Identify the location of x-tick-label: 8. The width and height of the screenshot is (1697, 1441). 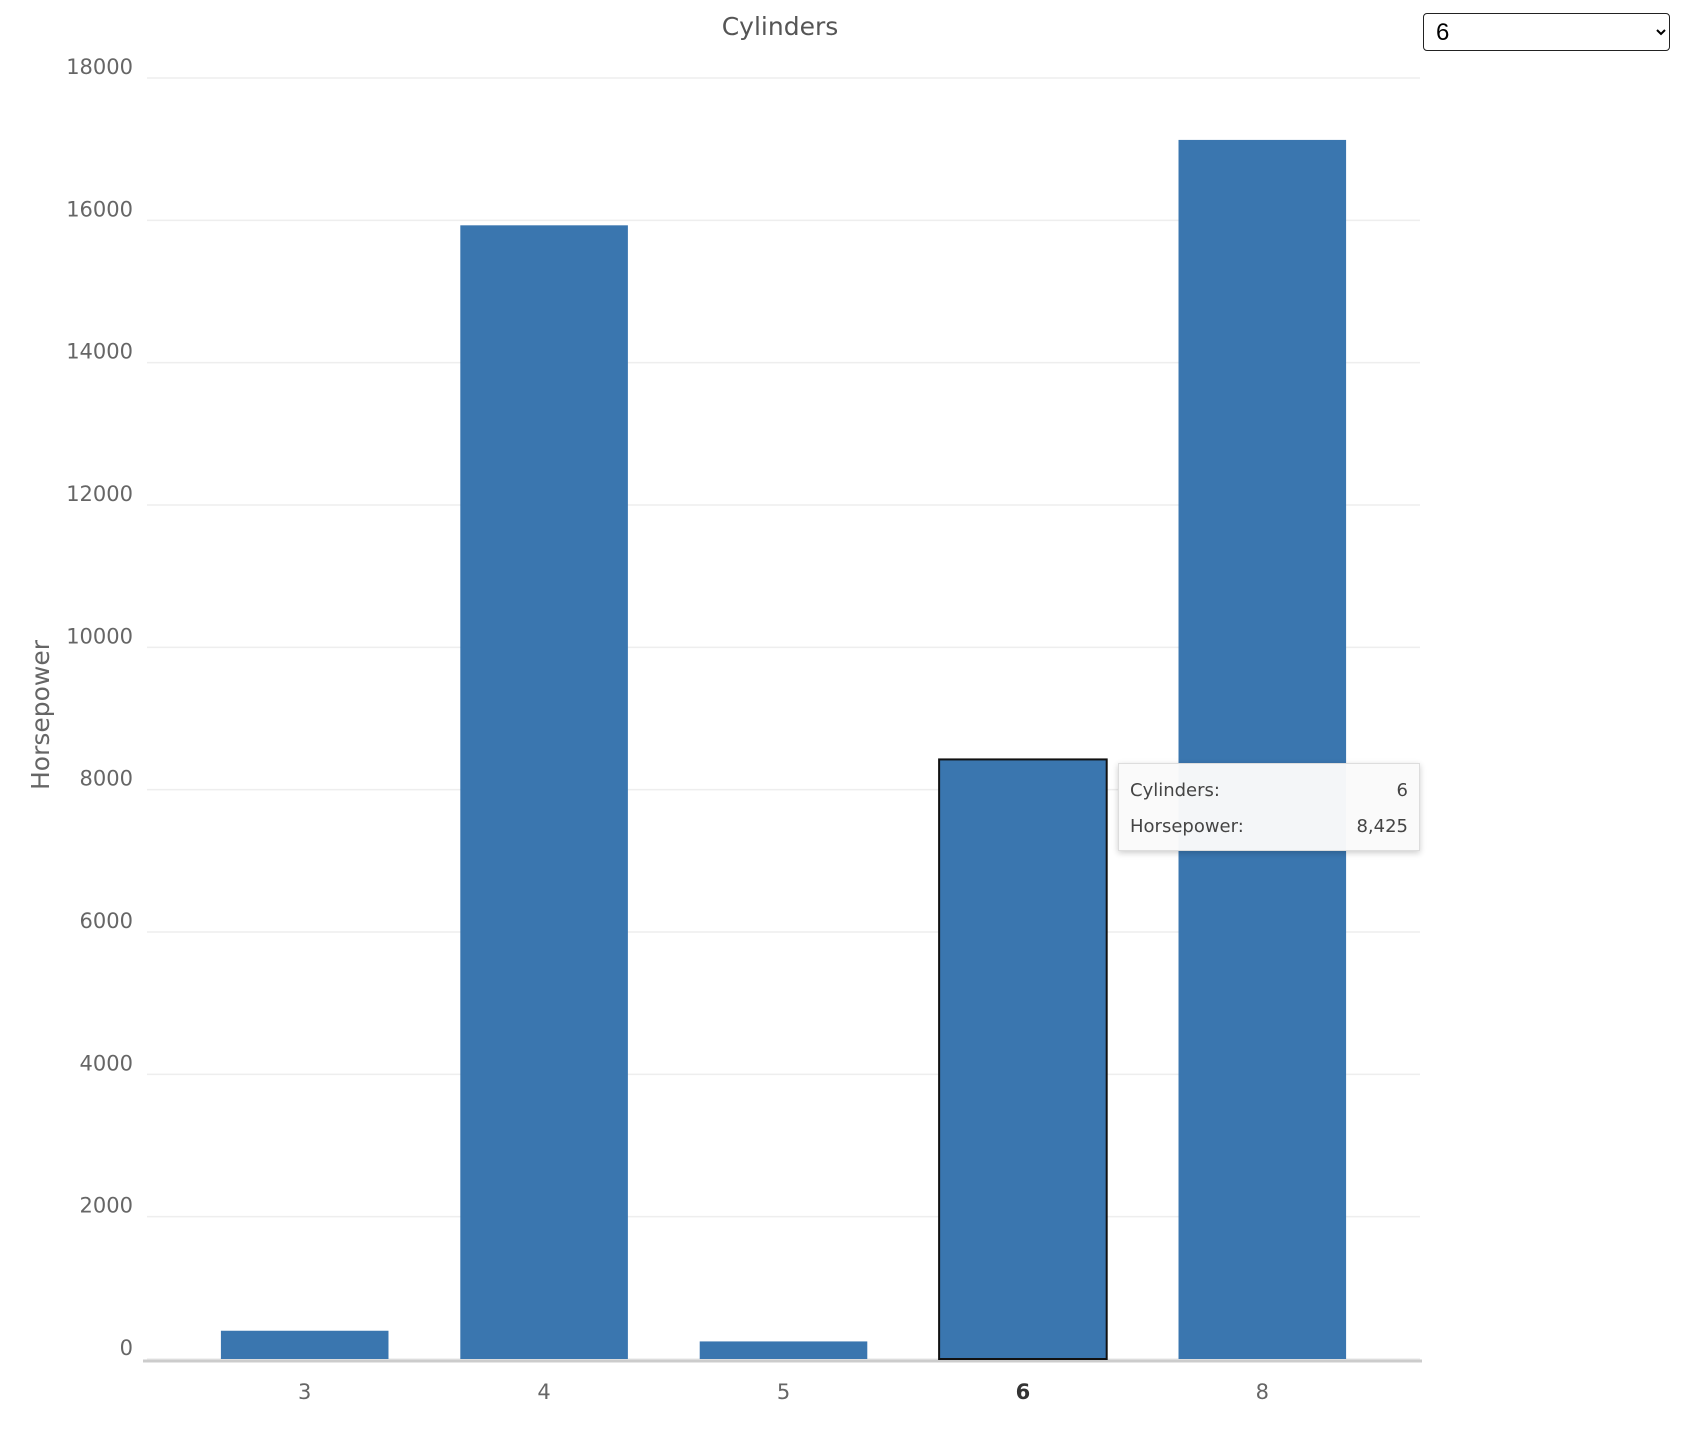
(1262, 1392).